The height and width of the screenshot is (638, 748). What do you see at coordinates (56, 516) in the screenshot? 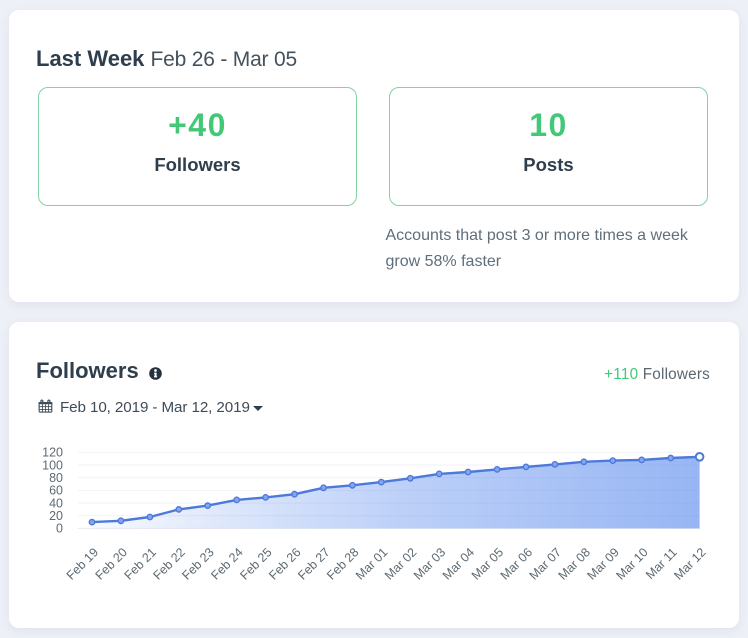
I see `svg-text: 20` at bounding box center [56, 516].